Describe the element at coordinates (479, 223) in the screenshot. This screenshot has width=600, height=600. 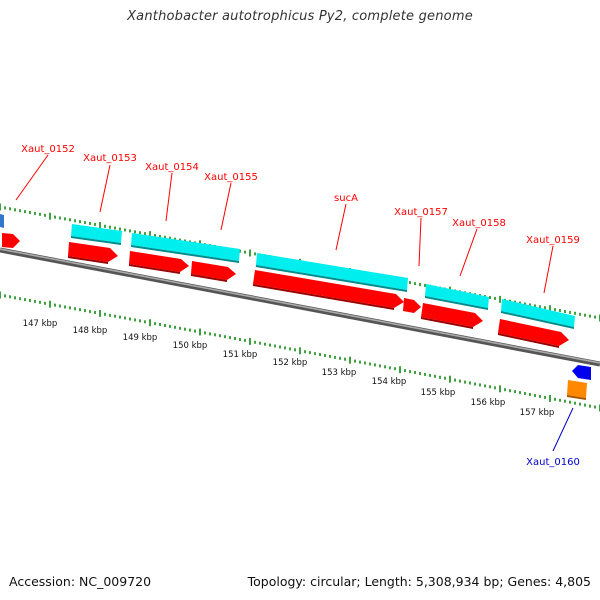
I see `gene-label: Xaut_0158` at that location.